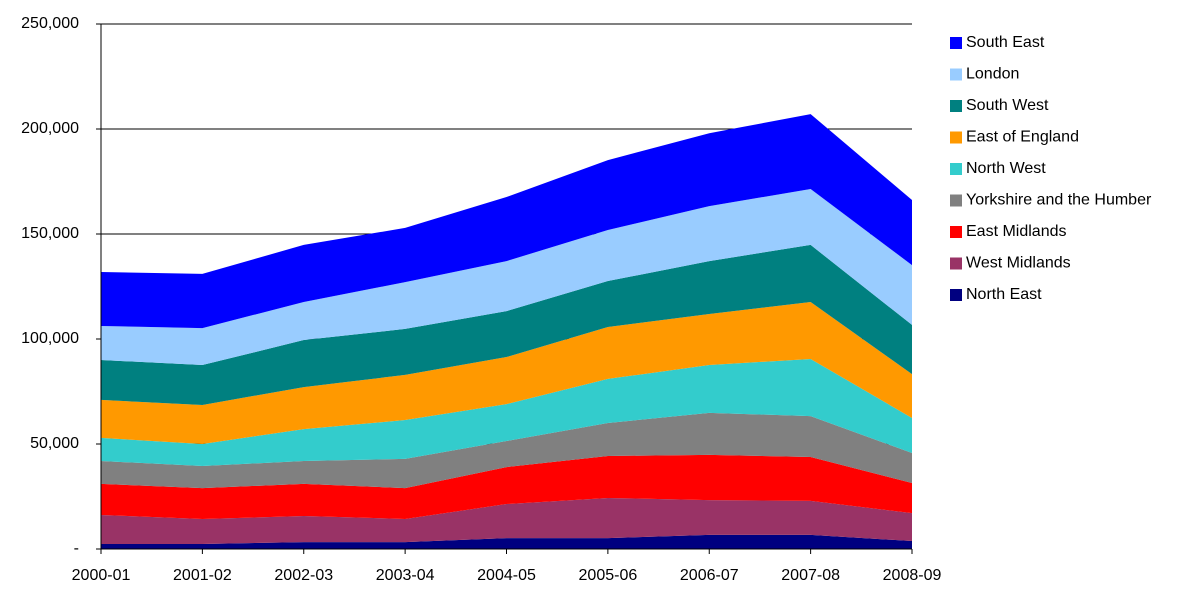  What do you see at coordinates (202, 575) in the screenshot?
I see `x-tick-label: 2001-02` at bounding box center [202, 575].